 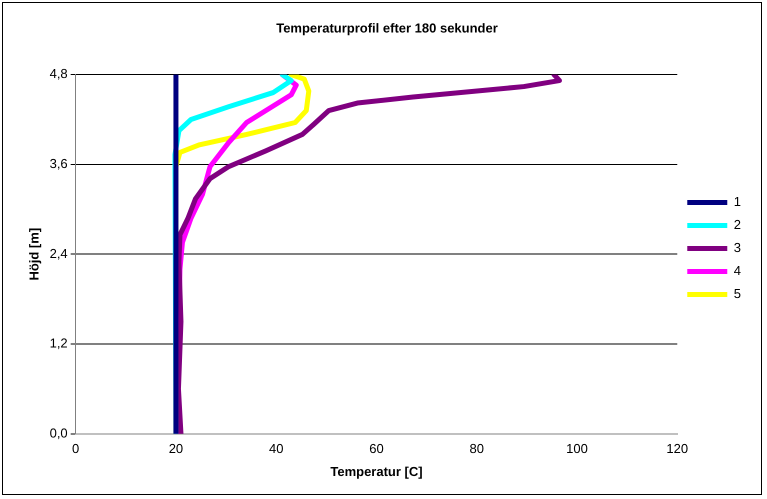 What do you see at coordinates (738, 270) in the screenshot?
I see `legend-label: 4` at bounding box center [738, 270].